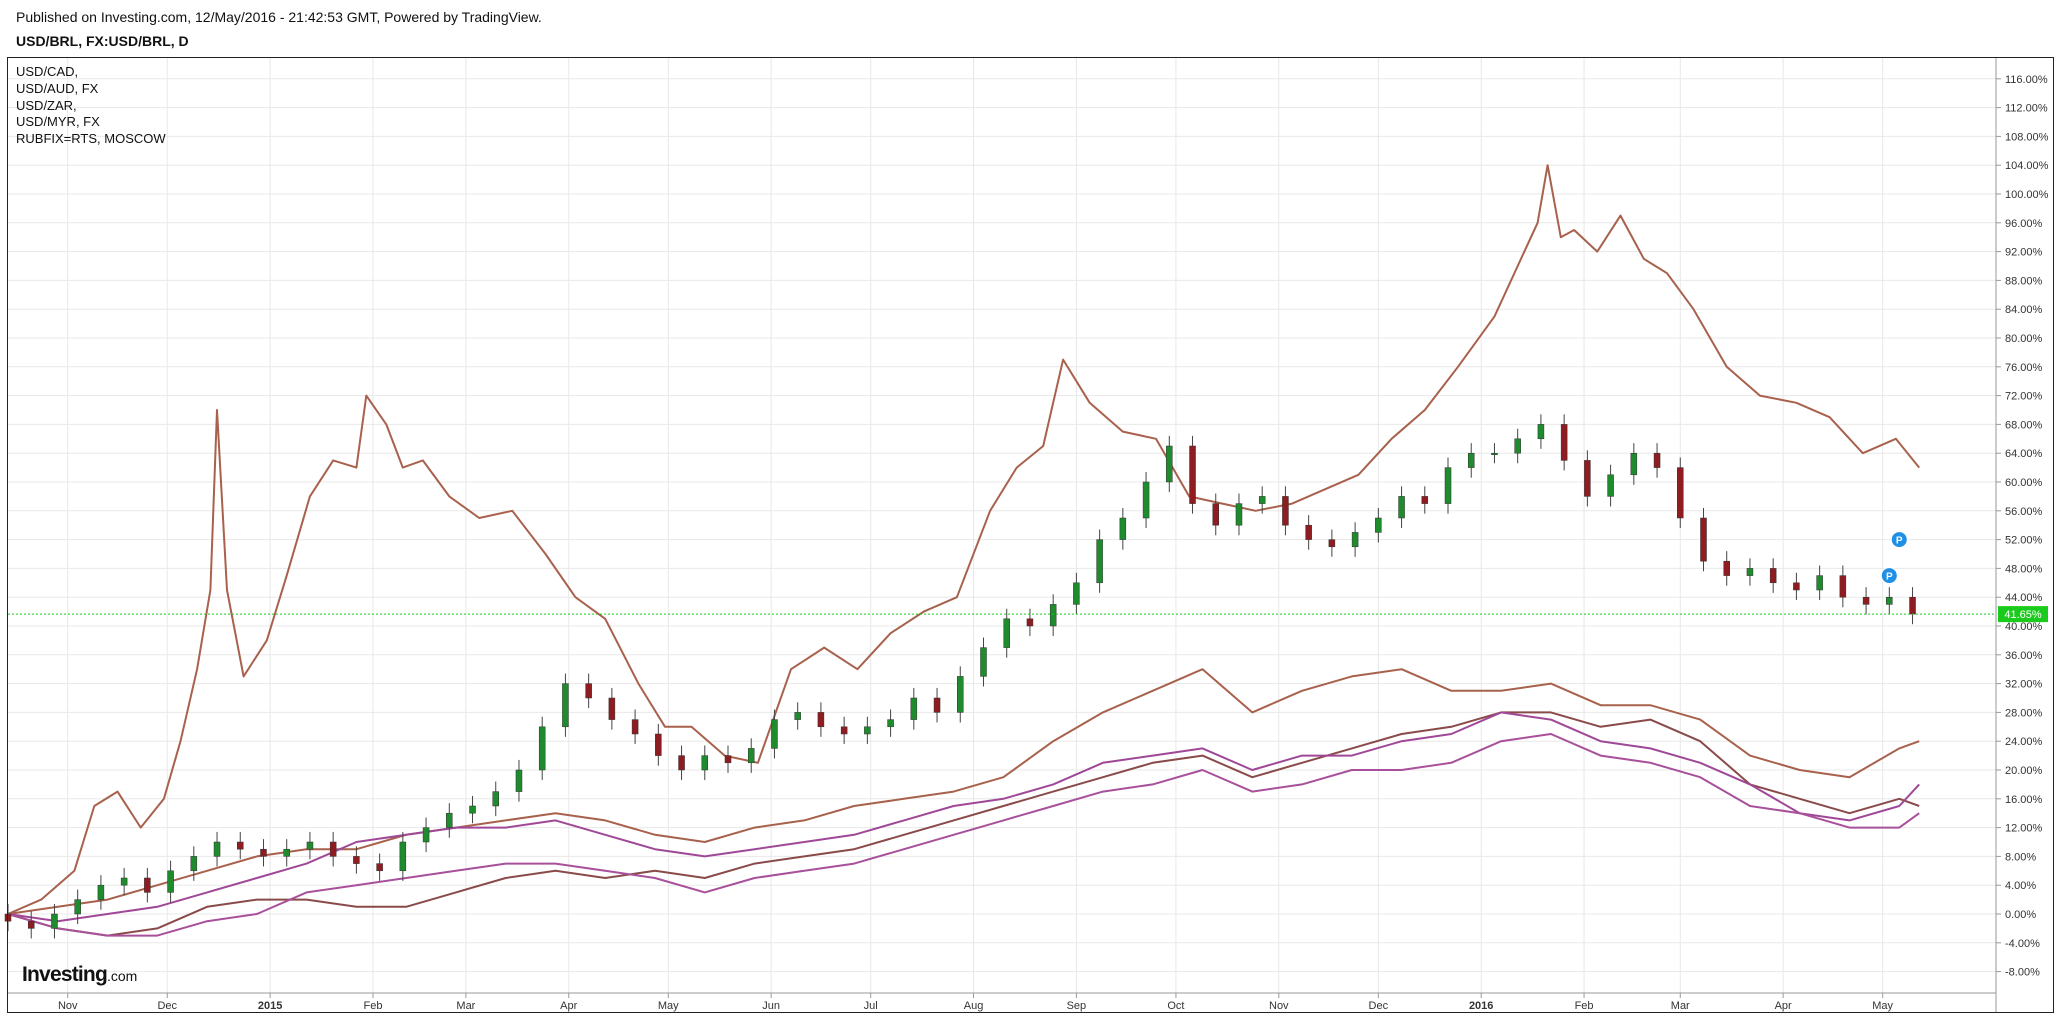 The height and width of the screenshot is (1018, 2061). What do you see at coordinates (57, 88) in the screenshot?
I see `legend-item: USD/AUD, FX` at bounding box center [57, 88].